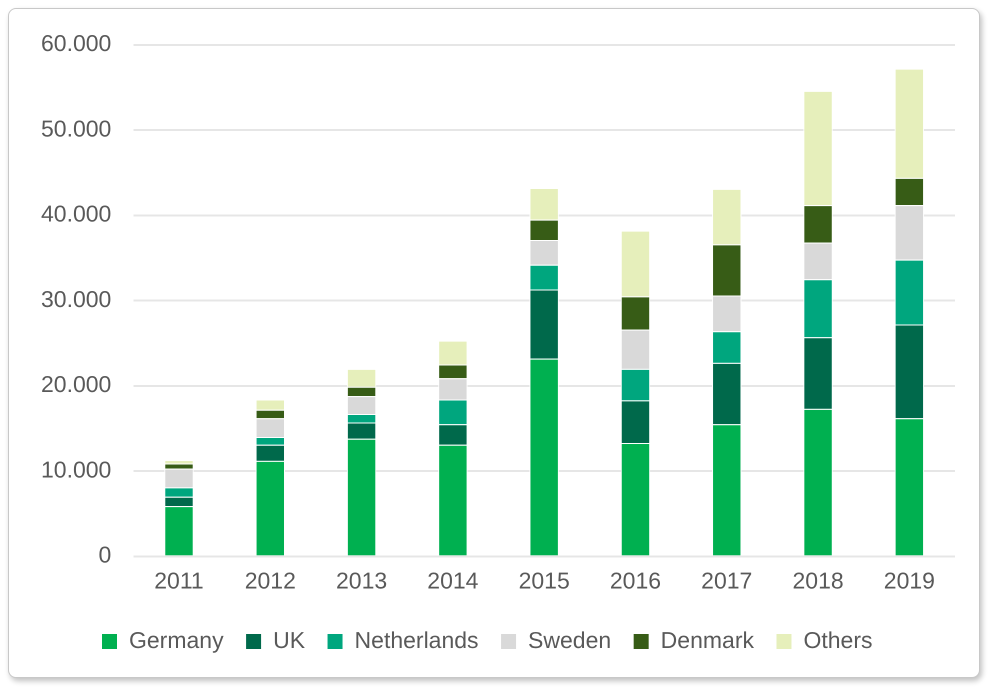 Image resolution: width=992 pixels, height=688 pixels. What do you see at coordinates (707, 639) in the screenshot?
I see `legend-label: Denmark` at bounding box center [707, 639].